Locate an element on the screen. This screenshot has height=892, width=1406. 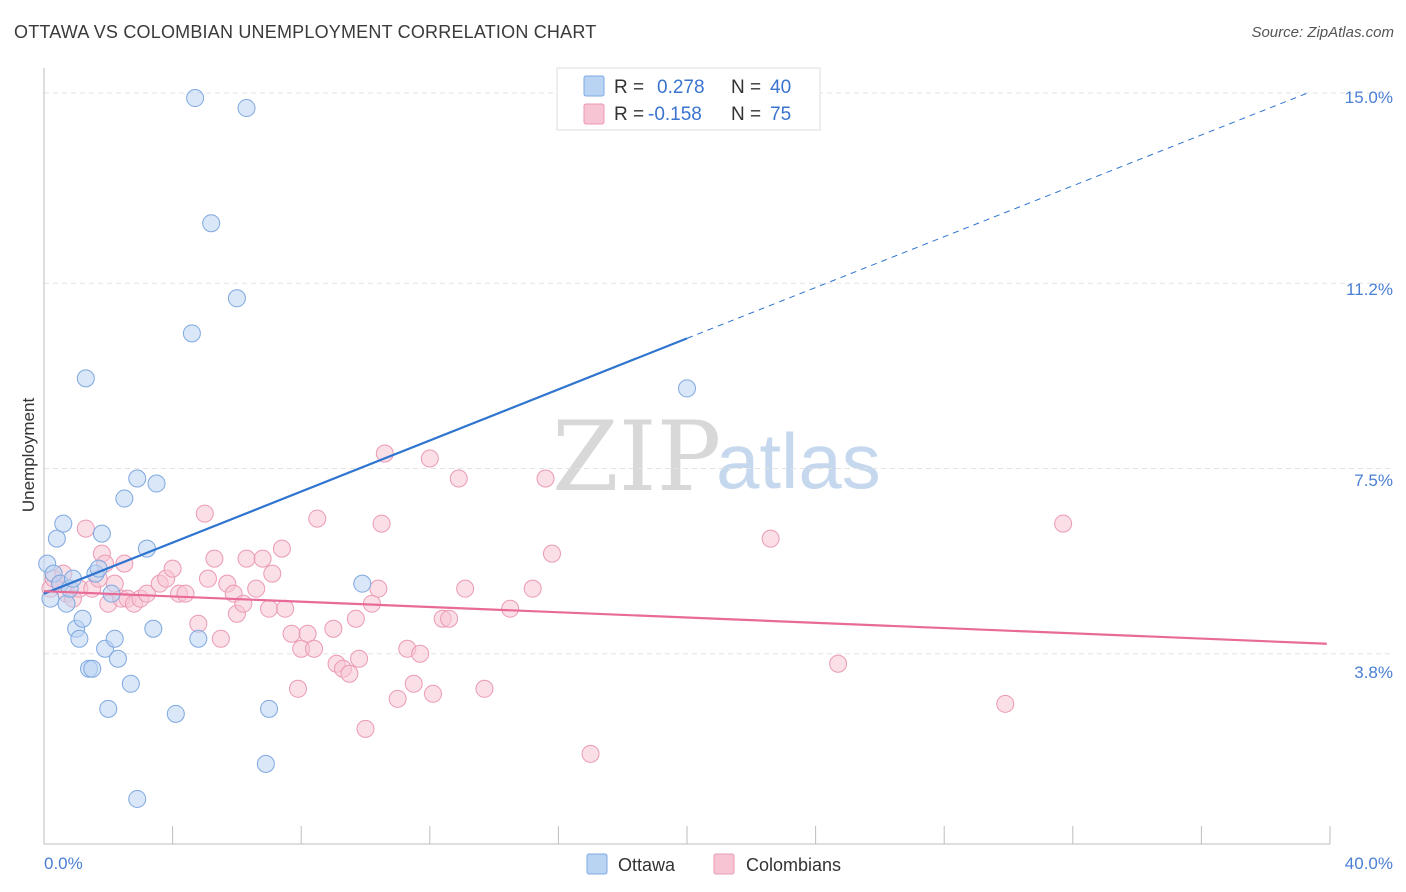
x-tick-label-max: 40.0% is located at coordinates (1369, 863).